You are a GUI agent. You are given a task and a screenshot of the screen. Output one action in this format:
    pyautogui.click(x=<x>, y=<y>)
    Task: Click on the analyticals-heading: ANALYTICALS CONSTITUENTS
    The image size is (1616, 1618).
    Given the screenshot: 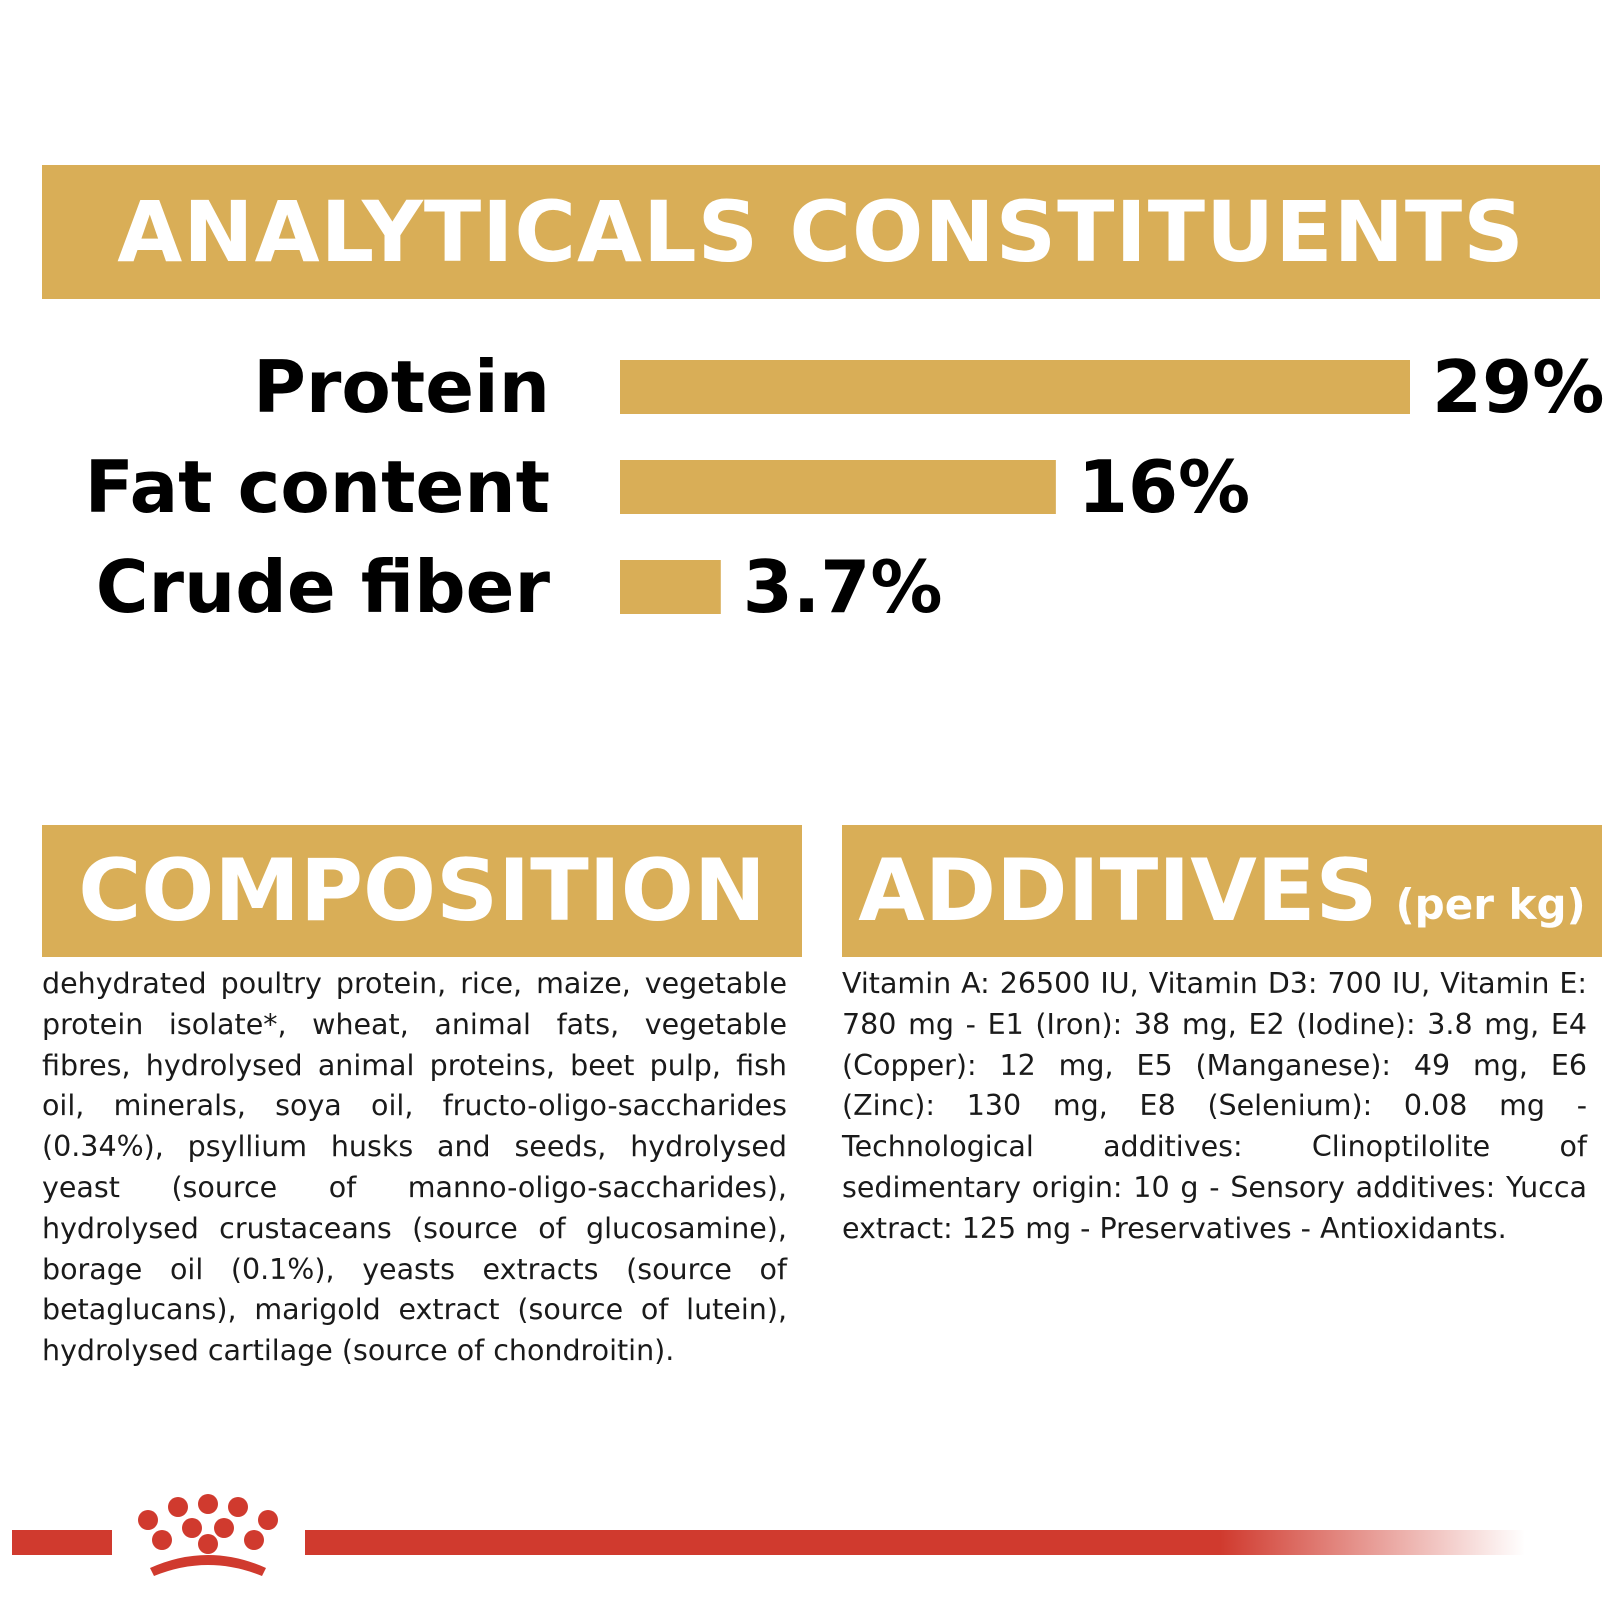 What is the action you would take?
    pyautogui.click(x=821, y=232)
    